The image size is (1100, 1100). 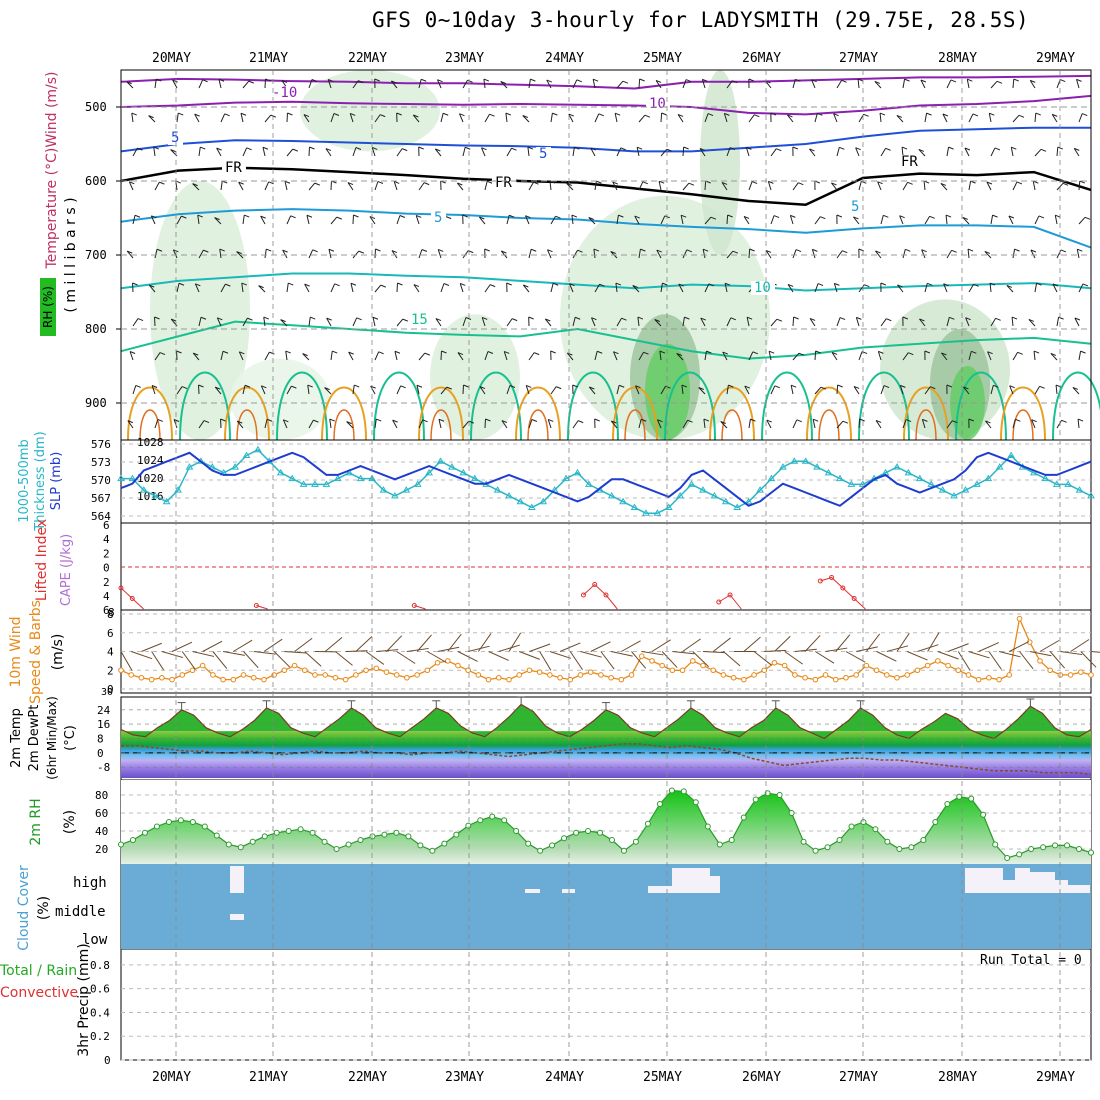 I want to click on y-tick-label: 800, so click(x=96, y=329).